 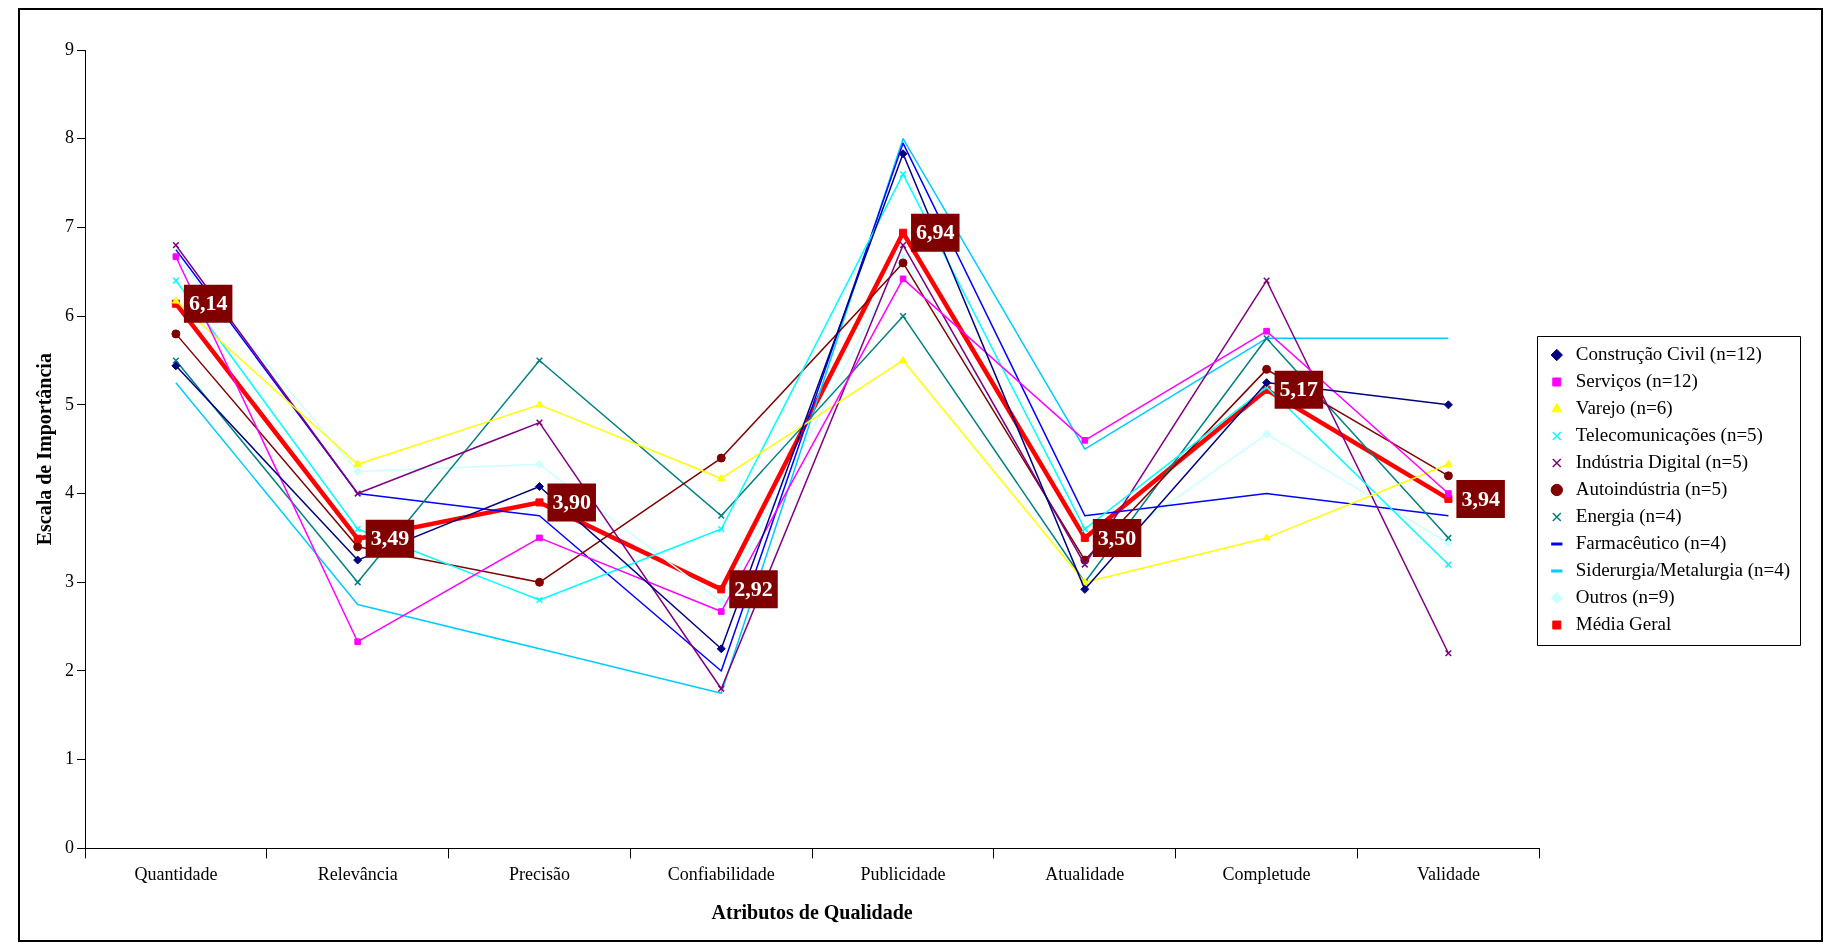 I want to click on data-label: 3,94, so click(x=1480, y=498).